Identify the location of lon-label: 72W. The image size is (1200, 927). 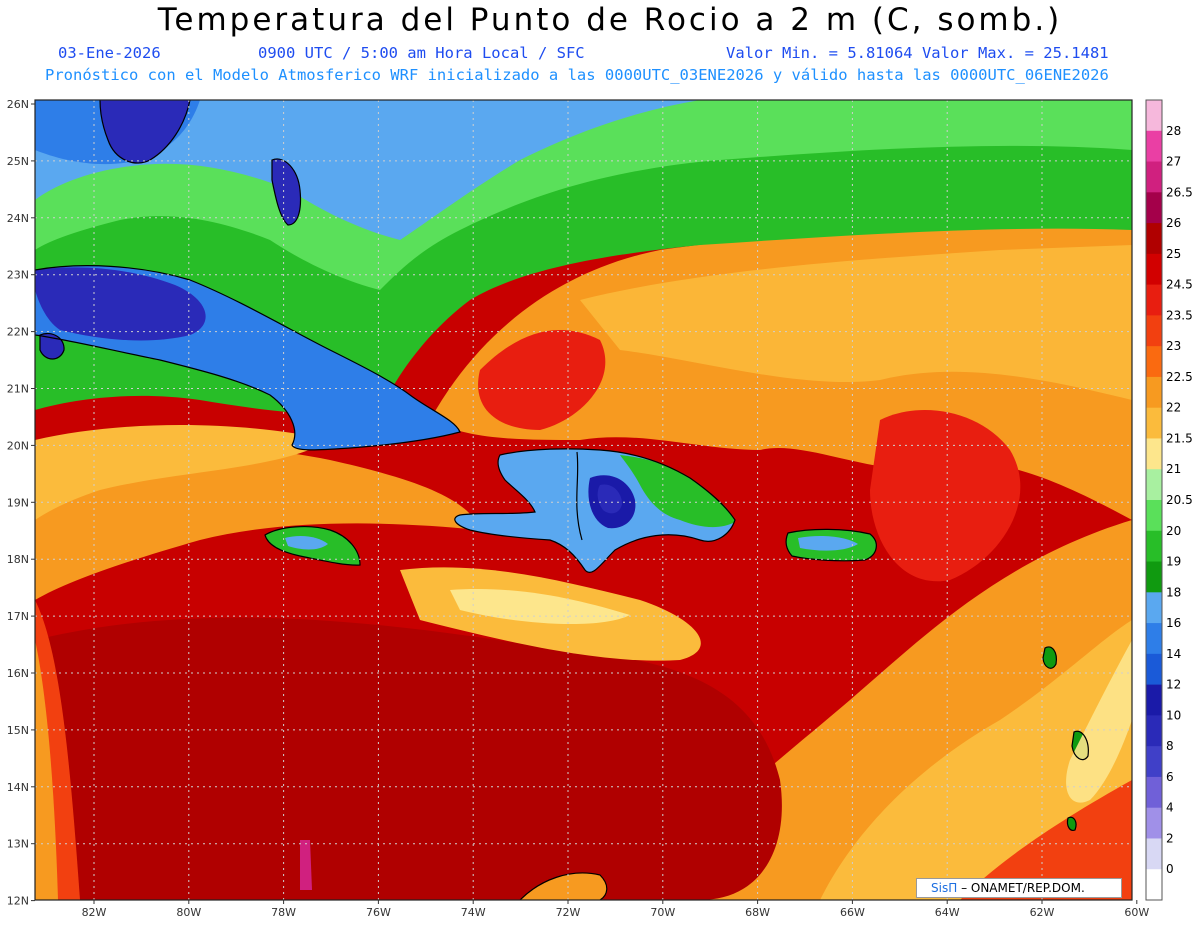
(568, 912).